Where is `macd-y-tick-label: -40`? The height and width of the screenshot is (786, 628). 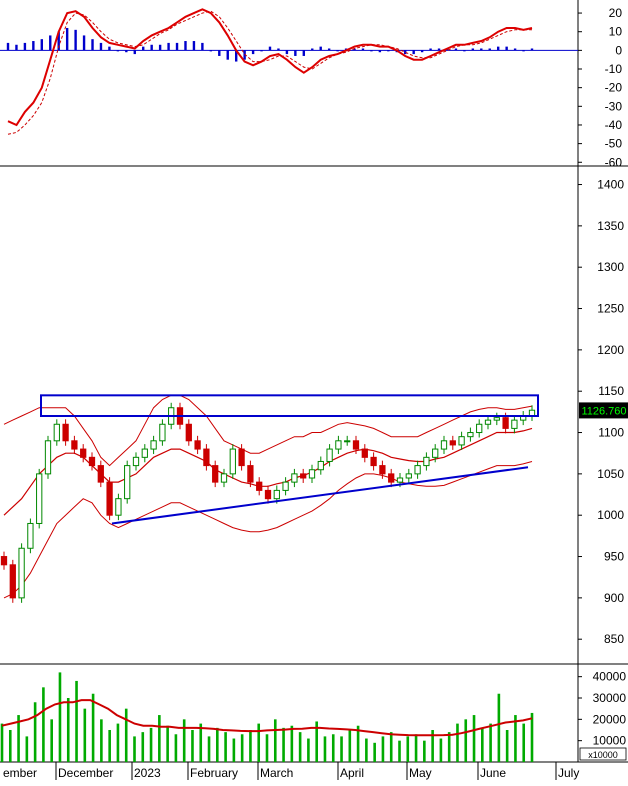
macd-y-tick-label: -40 is located at coordinates (614, 125).